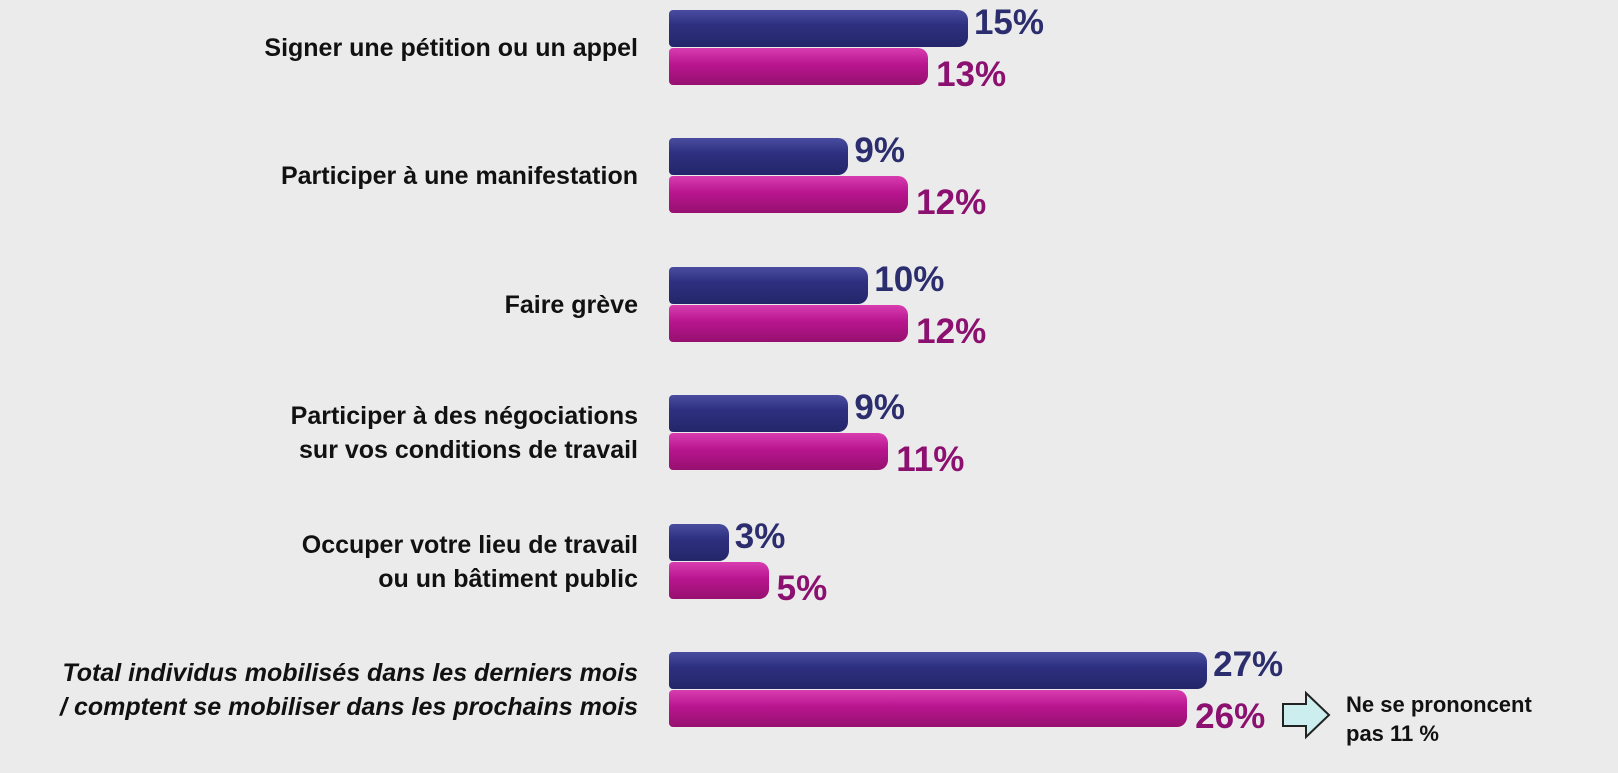  I want to click on value-label: 15%, so click(1008, 22).